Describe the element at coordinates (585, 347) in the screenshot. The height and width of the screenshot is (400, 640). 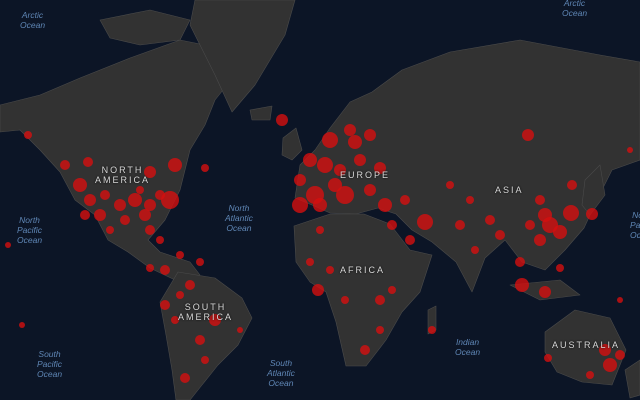
I see `landmass-australia` at that location.